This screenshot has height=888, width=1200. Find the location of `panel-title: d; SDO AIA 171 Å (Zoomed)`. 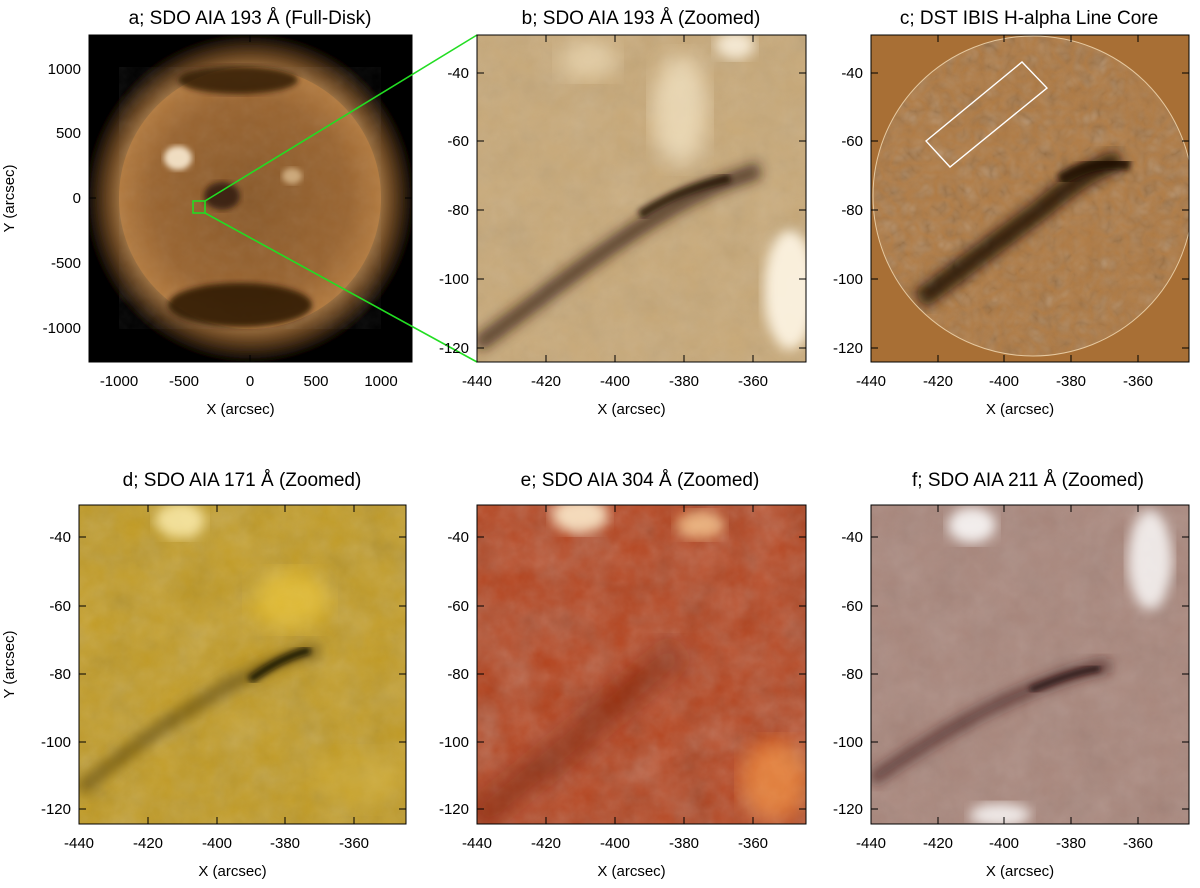

panel-title: d; SDO AIA 171 Å (Zoomed) is located at coordinates (242, 480).